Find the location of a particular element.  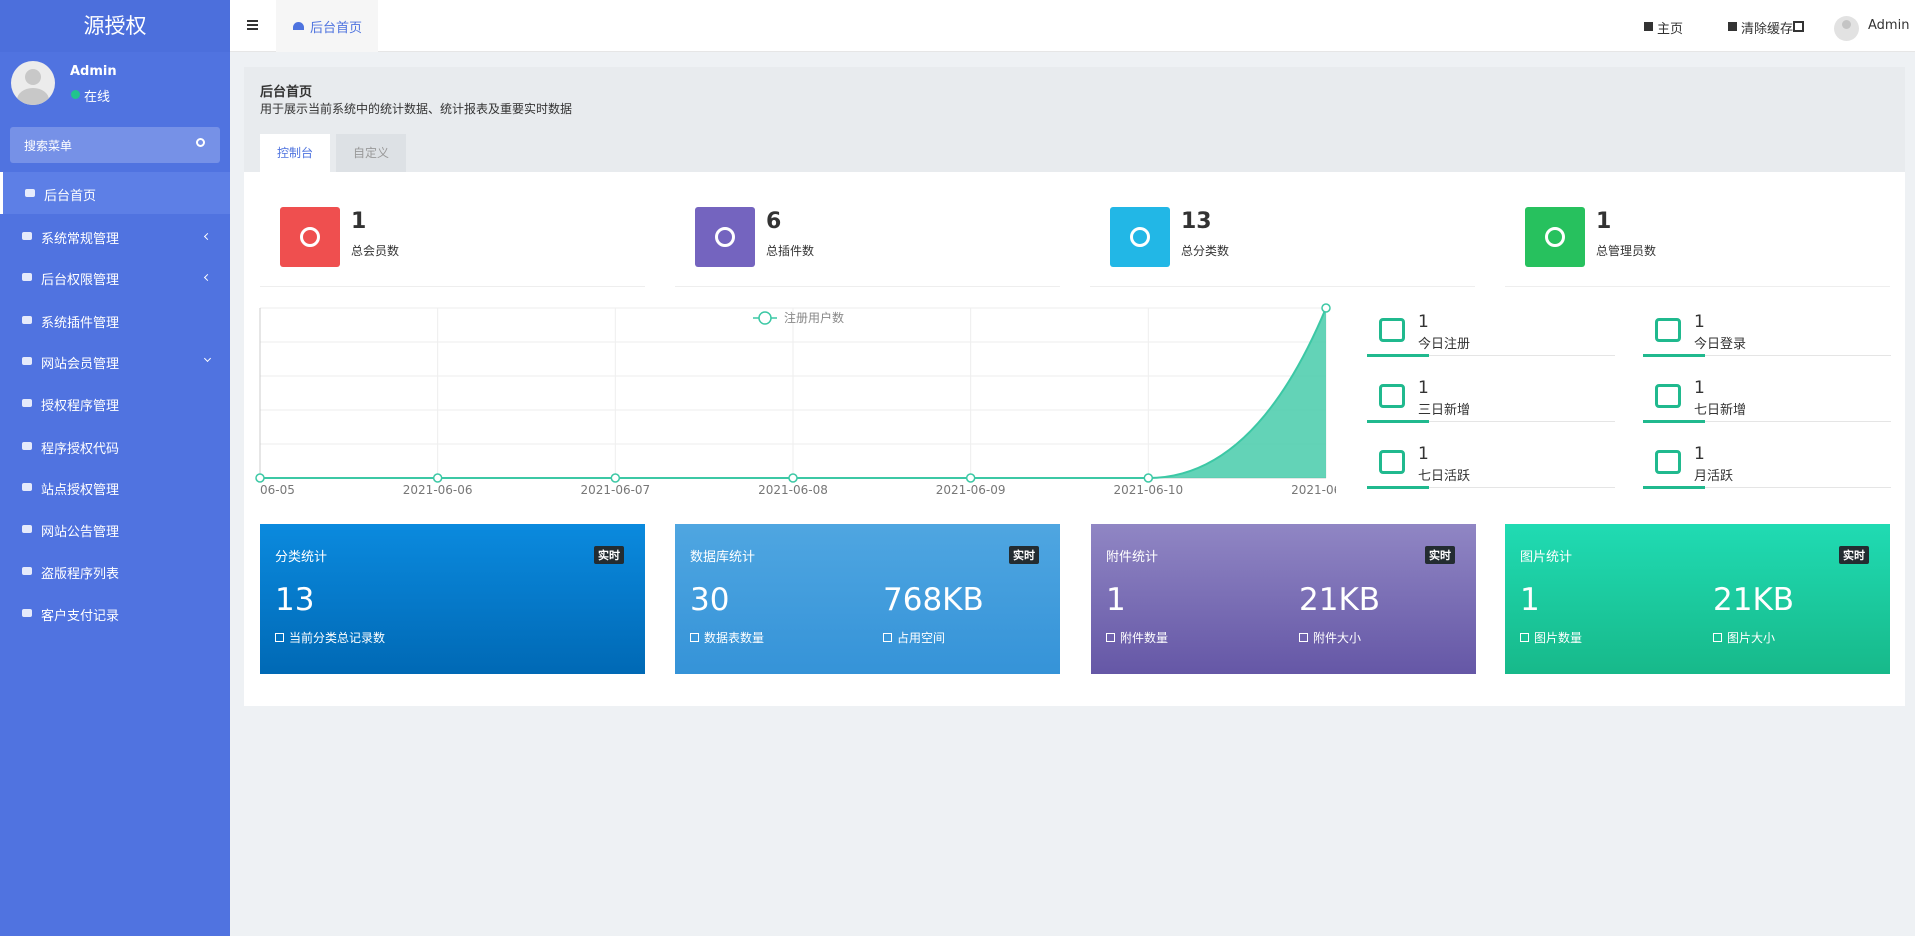

menu-item: 网站公告管理 is located at coordinates (115, 529).